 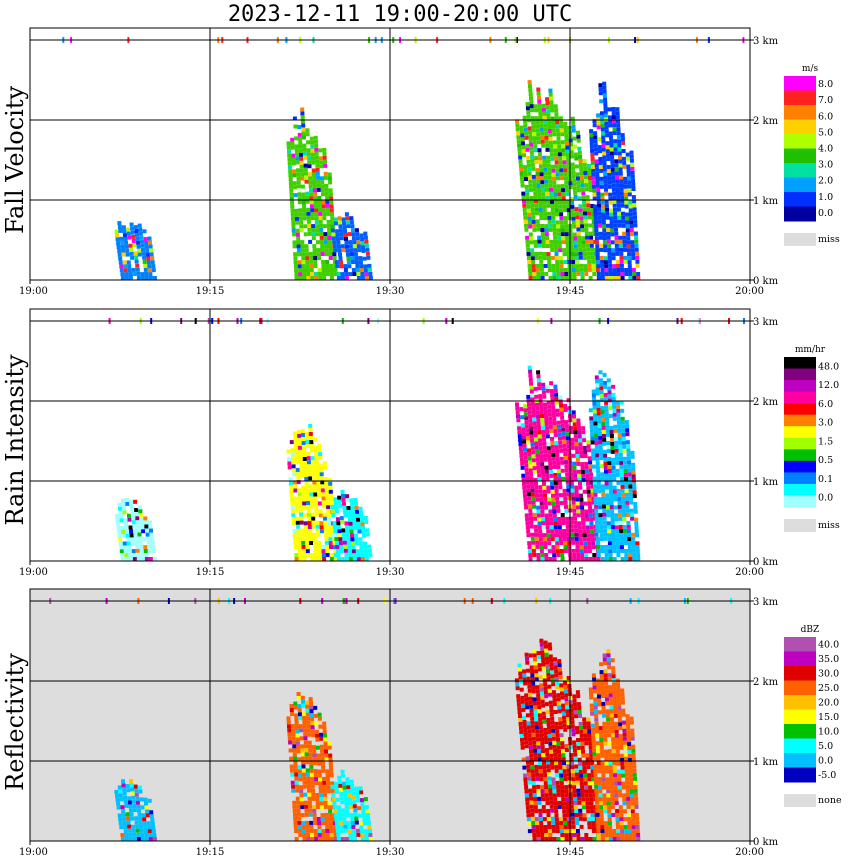 I want to click on colorbar-label: 12.0, so click(x=828, y=385).